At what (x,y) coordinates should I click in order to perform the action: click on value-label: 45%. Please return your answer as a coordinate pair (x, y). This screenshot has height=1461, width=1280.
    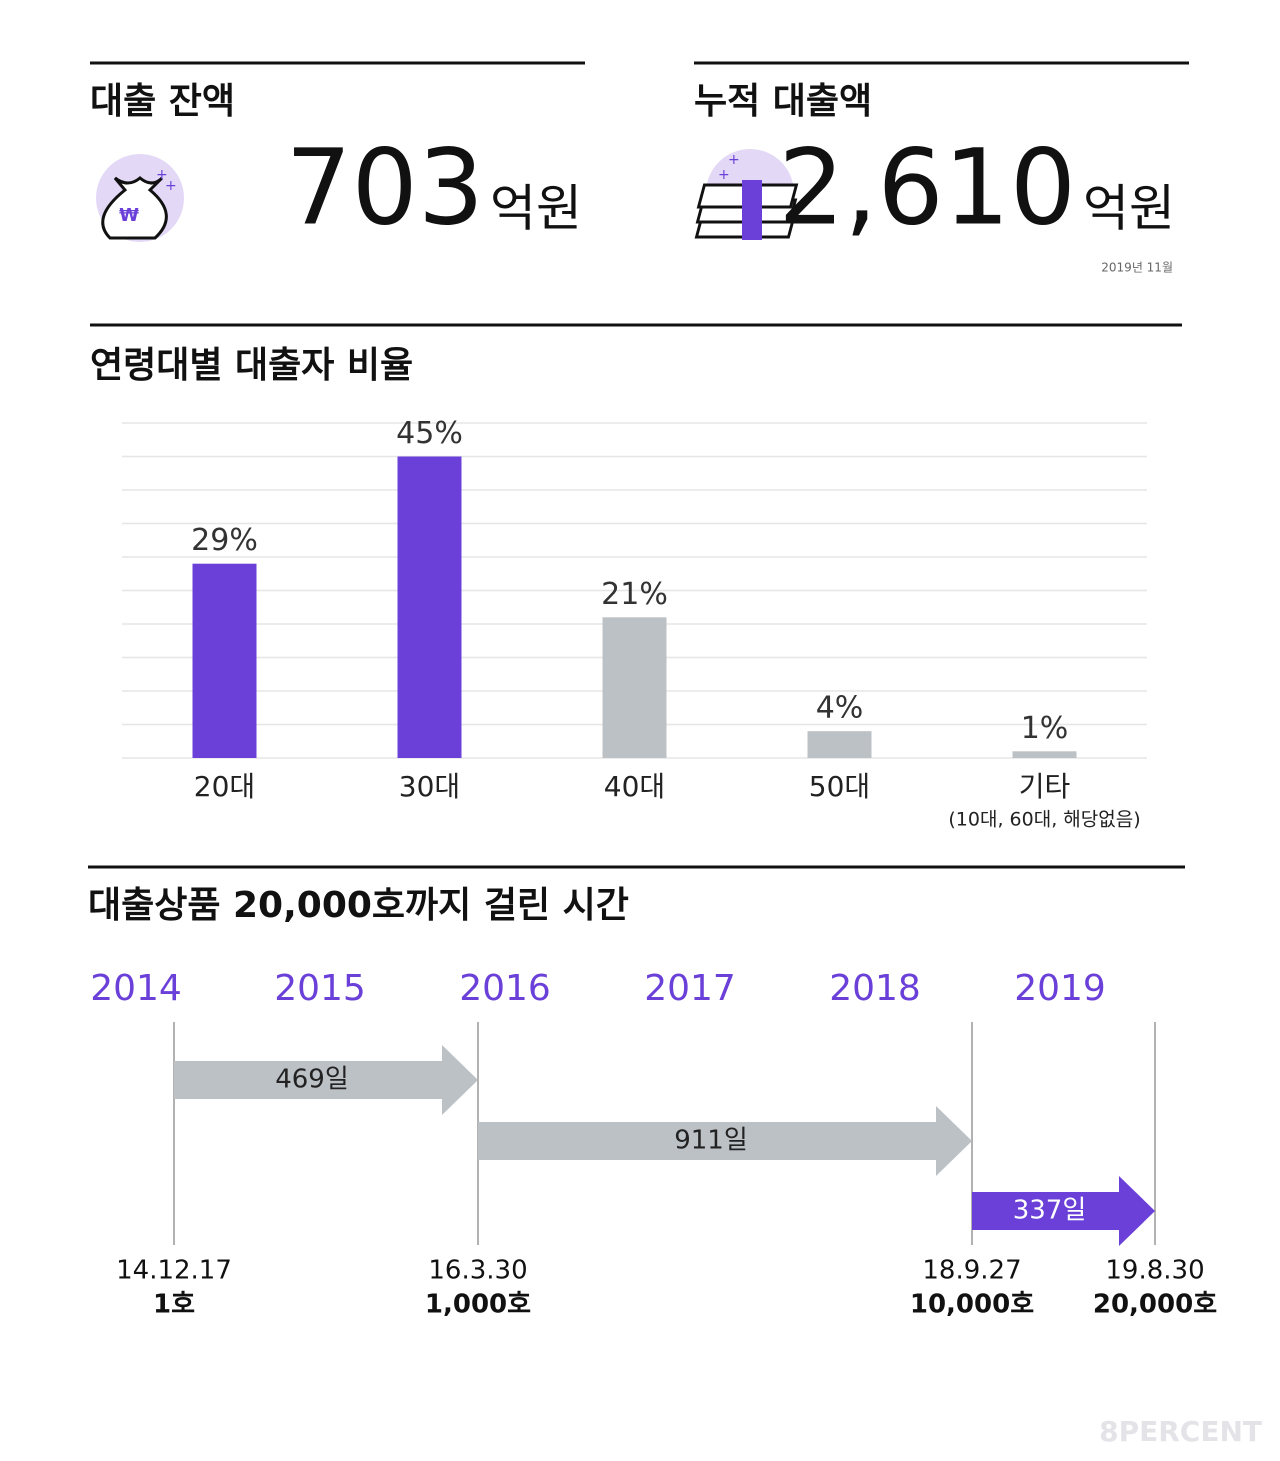
    Looking at the image, I should click on (429, 433).